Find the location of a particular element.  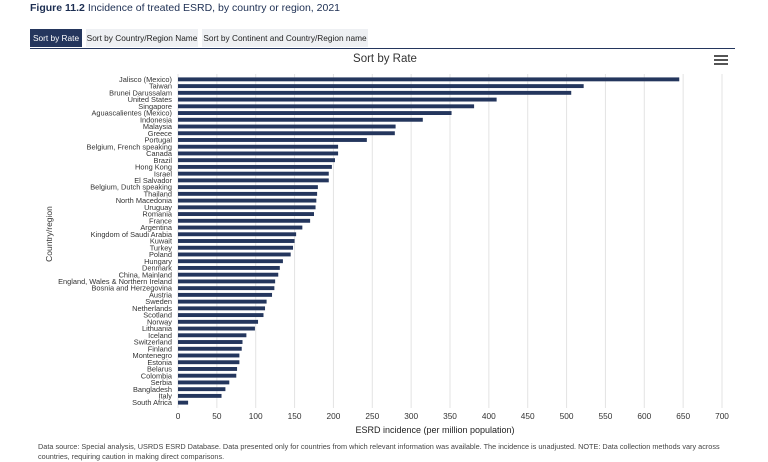

x-tick-label: 0 is located at coordinates (178, 416).